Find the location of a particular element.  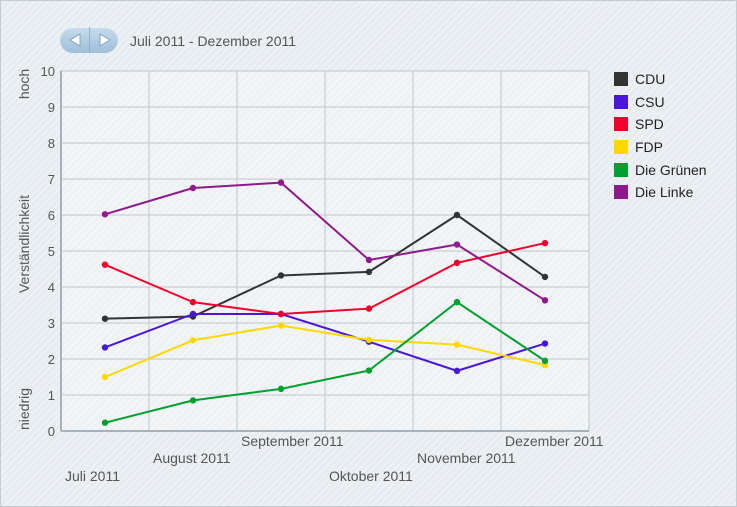

x-tick-label: Dezember 2011 is located at coordinates (554, 441).